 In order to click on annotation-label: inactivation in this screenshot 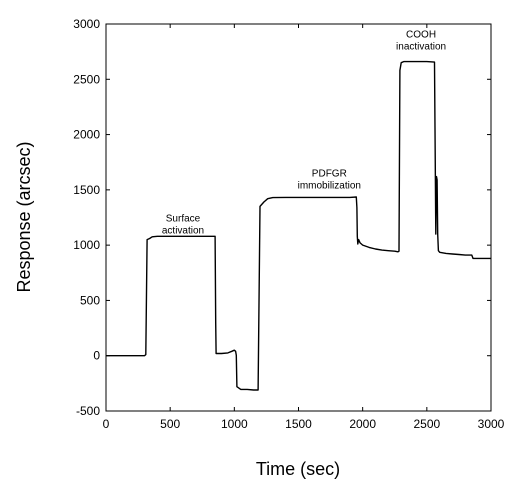, I will do `click(421, 46)`.